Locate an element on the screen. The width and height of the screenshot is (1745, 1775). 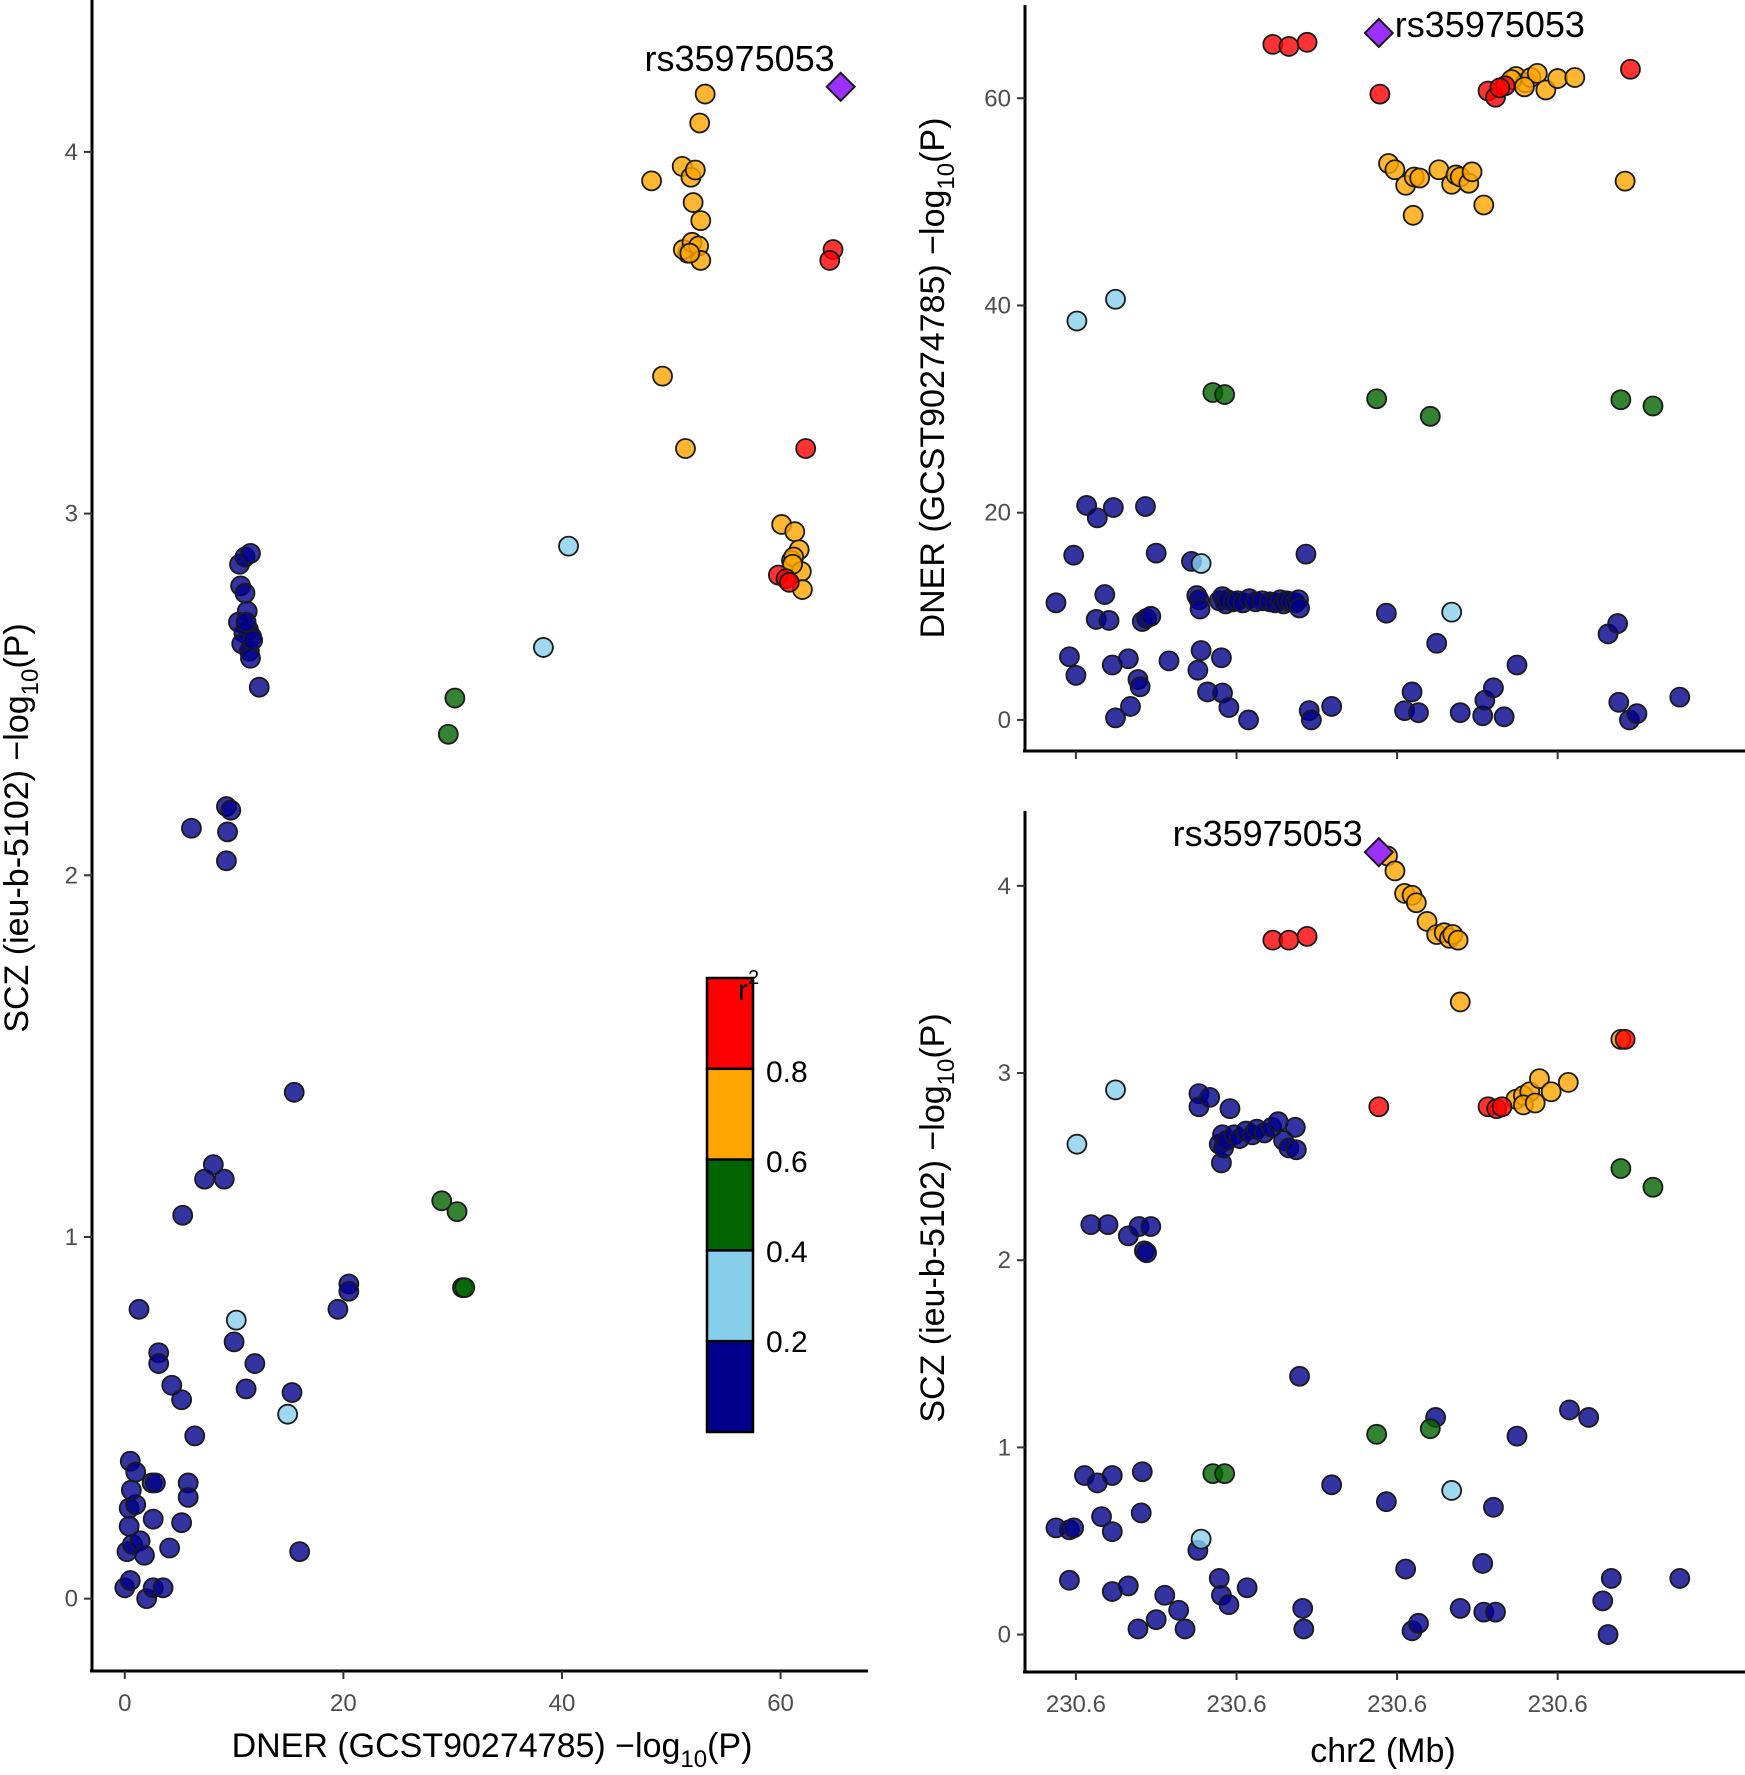
scz-x-axis-title: chr2 (Mb) is located at coordinates (1382, 1751).